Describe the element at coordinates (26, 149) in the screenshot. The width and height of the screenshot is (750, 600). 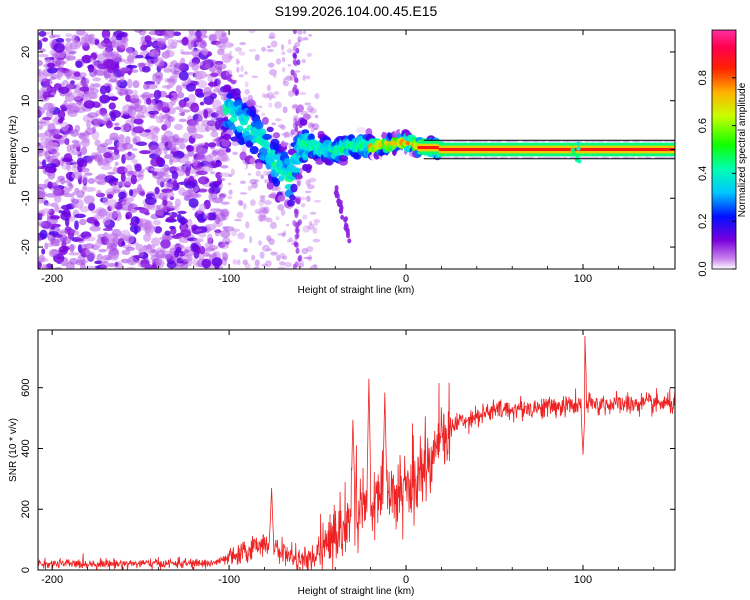
I see `spectrogram-ytick-label: 0` at that location.